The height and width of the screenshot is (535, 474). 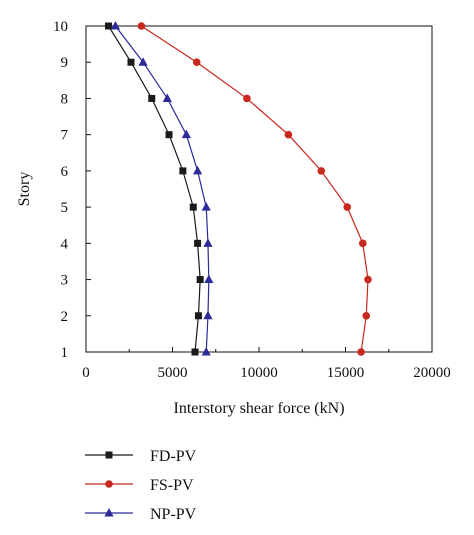 What do you see at coordinates (259, 373) in the screenshot?
I see `x-tick-label: 10000` at bounding box center [259, 373].